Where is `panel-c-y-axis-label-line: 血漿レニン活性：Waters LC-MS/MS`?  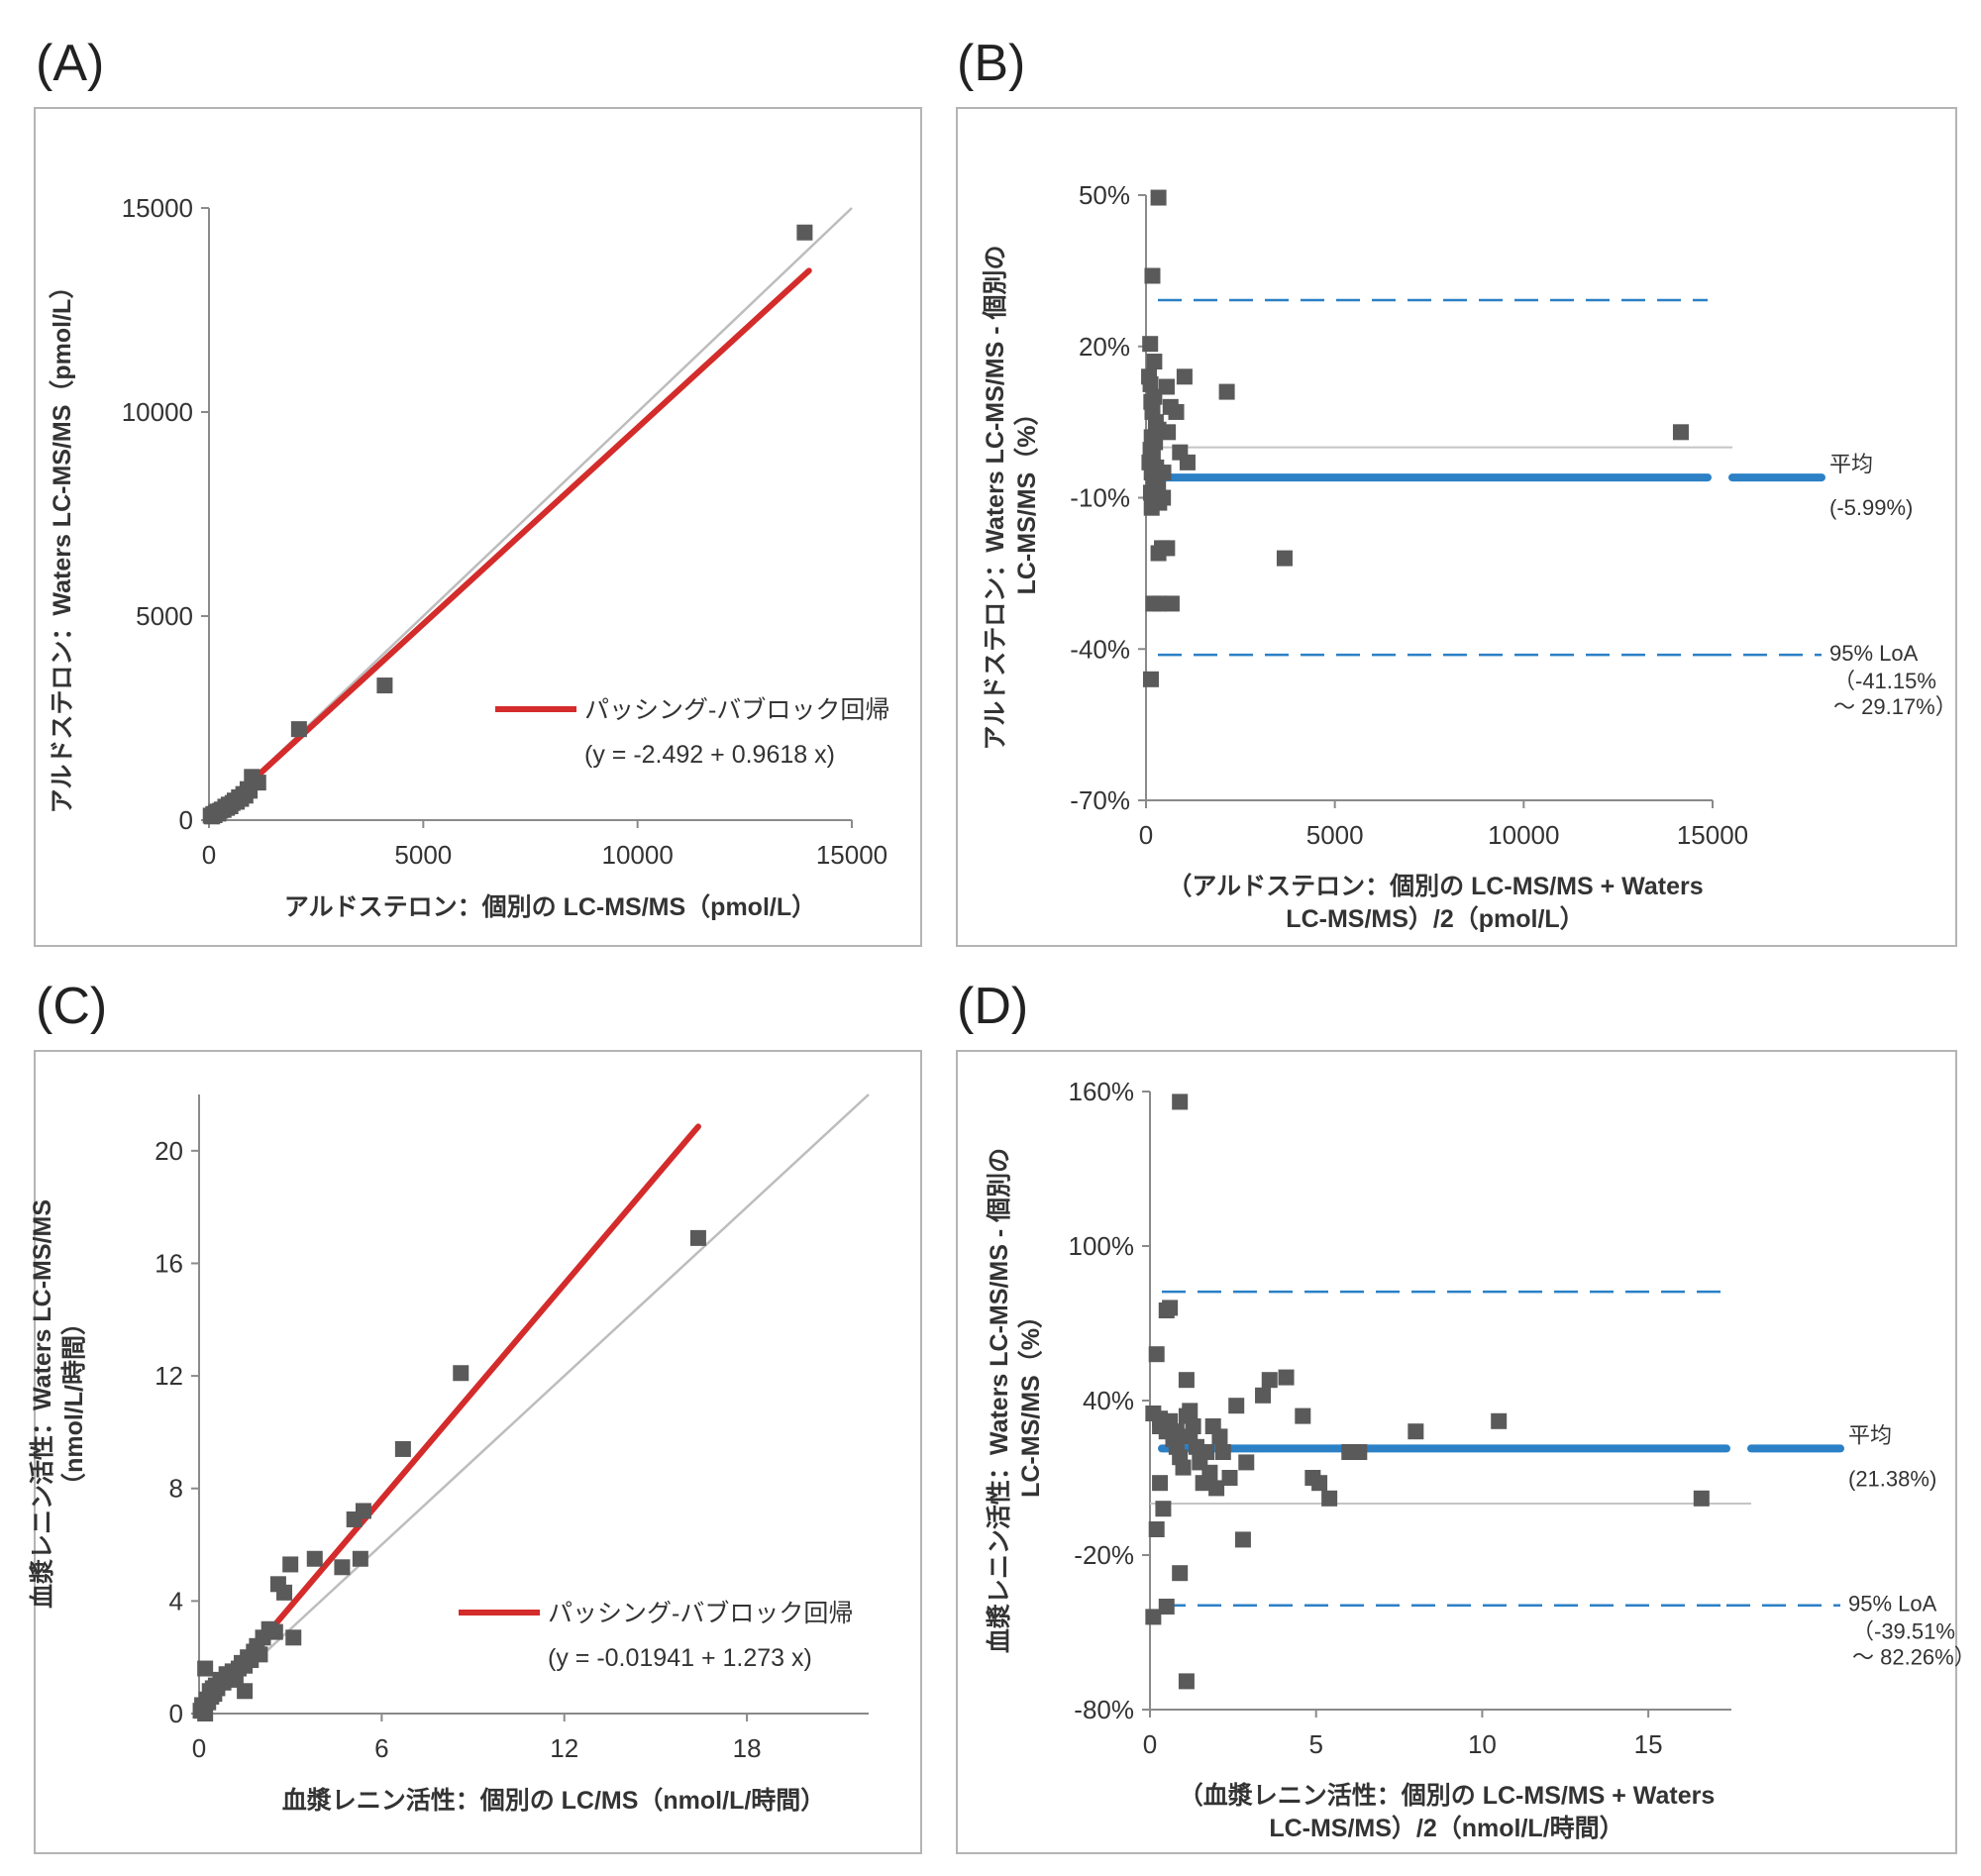
panel-c-y-axis-label-line: 血漿レニン活性：Waters LC-MS/MS is located at coordinates (42, 1404).